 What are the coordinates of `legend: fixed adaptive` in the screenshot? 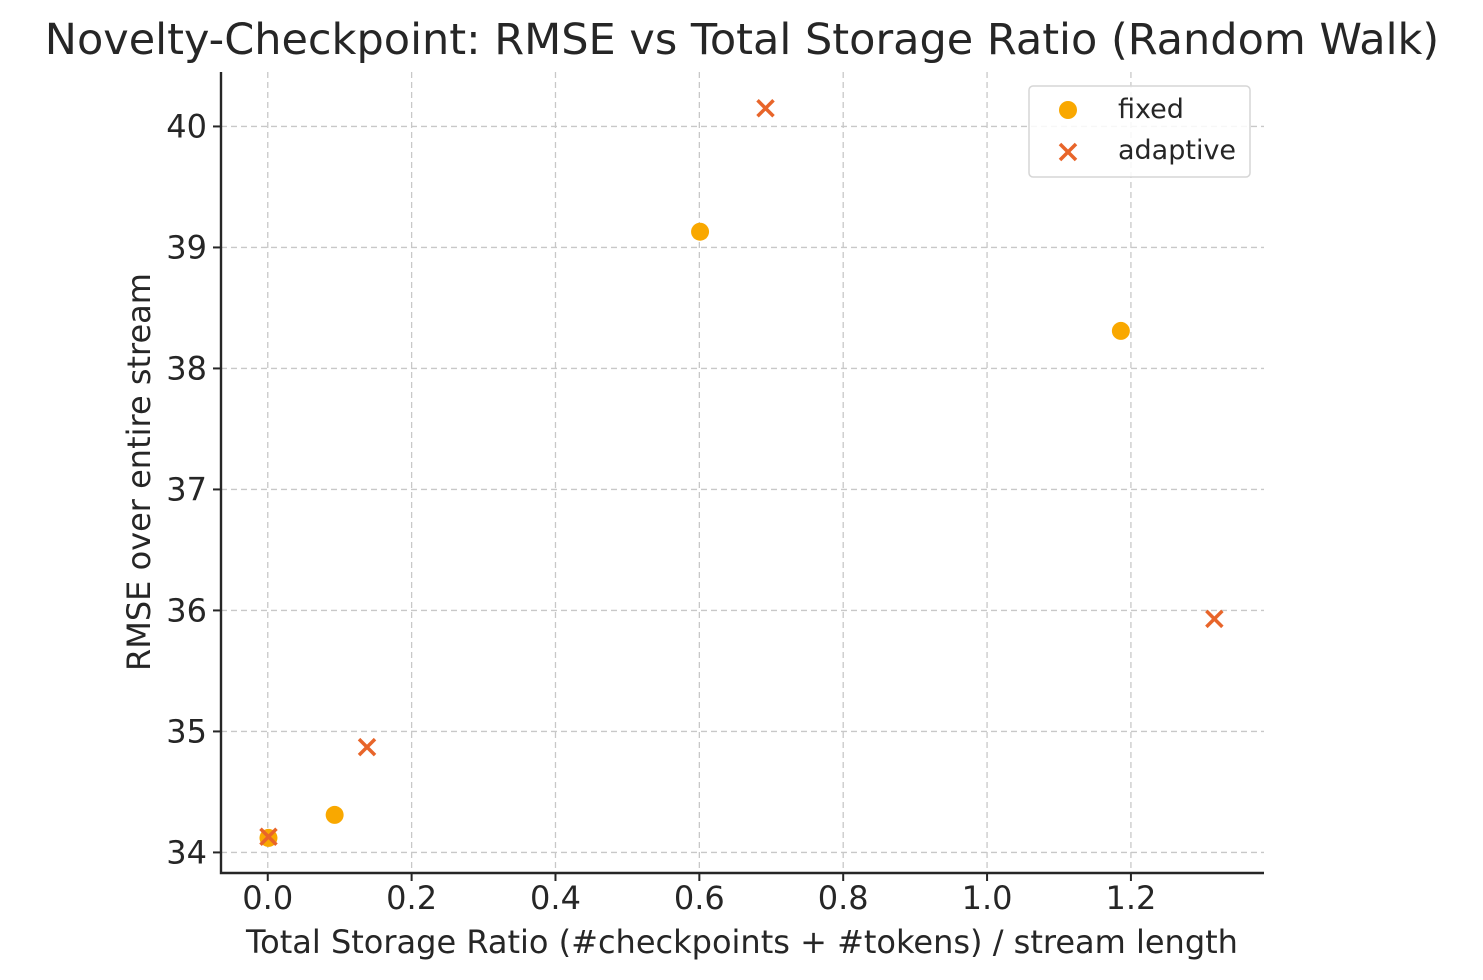 It's located at (1139, 131).